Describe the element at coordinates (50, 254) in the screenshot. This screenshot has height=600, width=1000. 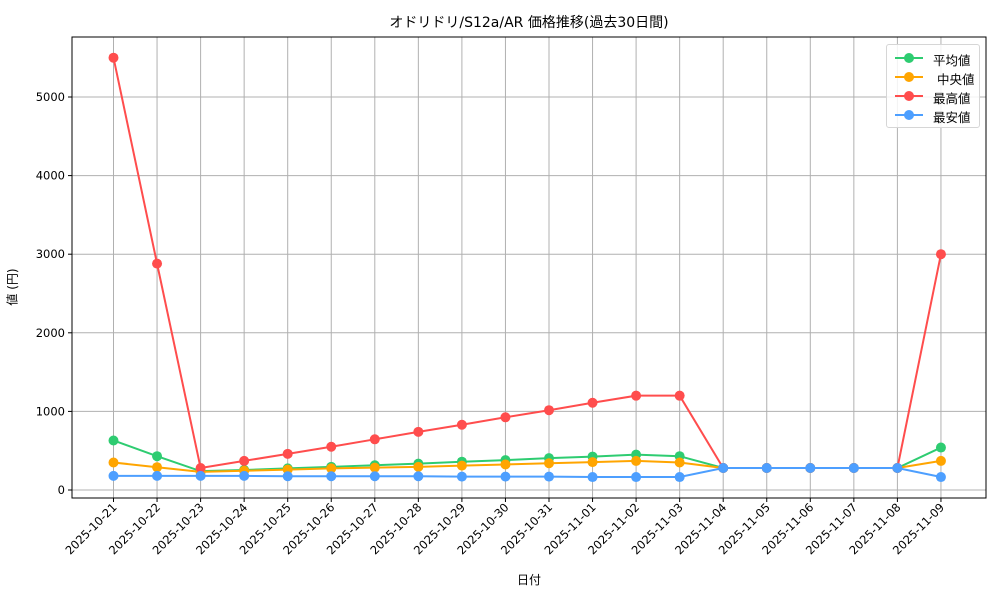
I see `y-tick-label: 3000` at that location.